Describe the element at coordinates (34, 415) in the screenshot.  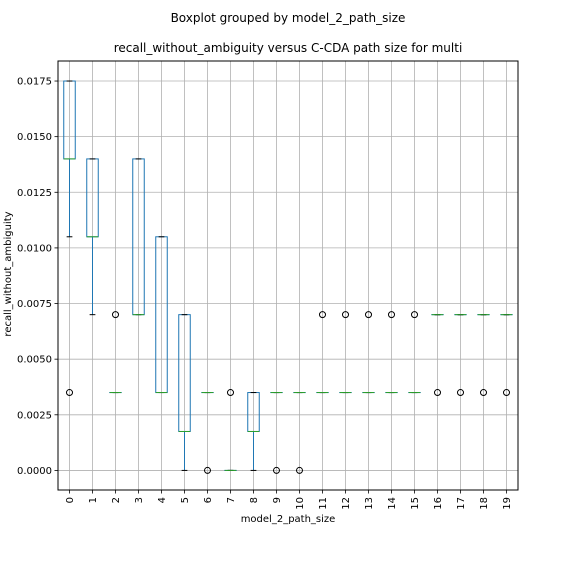
I see `y-tick-label: 0.0025` at that location.